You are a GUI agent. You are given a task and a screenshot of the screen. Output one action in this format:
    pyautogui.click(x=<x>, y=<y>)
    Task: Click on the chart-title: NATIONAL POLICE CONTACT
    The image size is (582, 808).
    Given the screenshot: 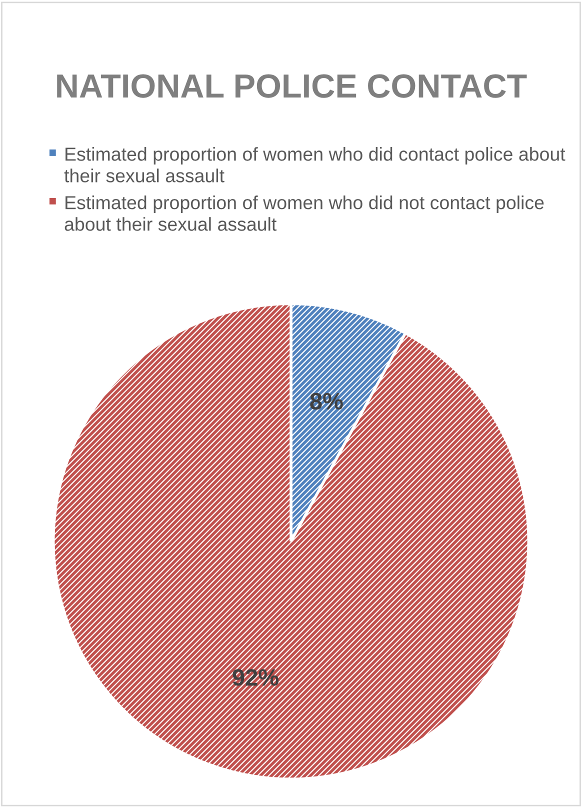 What is the action you would take?
    pyautogui.click(x=292, y=86)
    